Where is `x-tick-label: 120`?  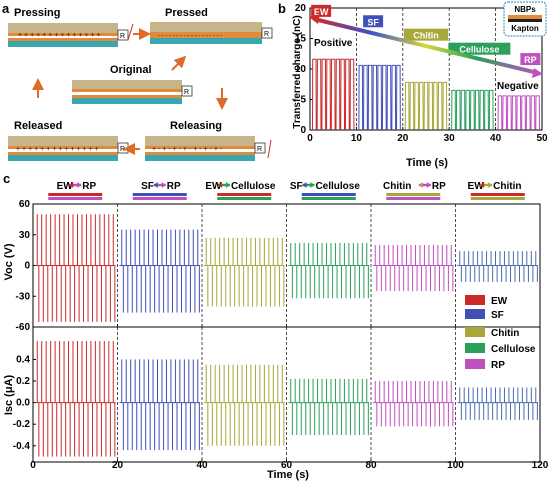
x-tick-label: 120 is located at coordinates (540, 465).